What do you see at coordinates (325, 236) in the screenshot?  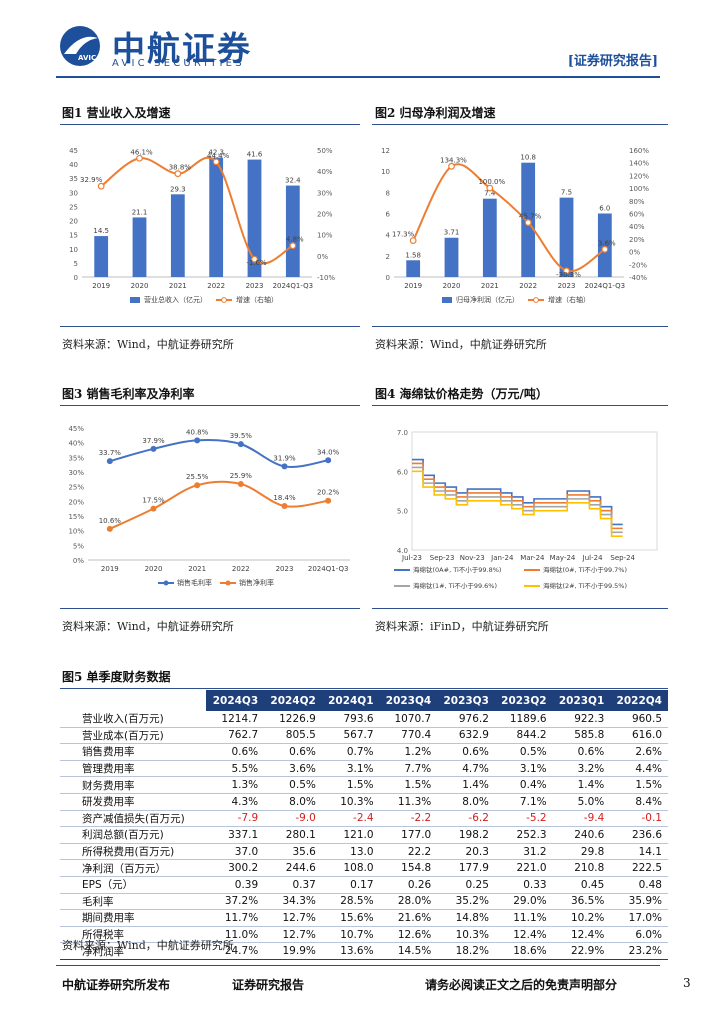 I see `fig1-y2-tick: 10%` at bounding box center [325, 236].